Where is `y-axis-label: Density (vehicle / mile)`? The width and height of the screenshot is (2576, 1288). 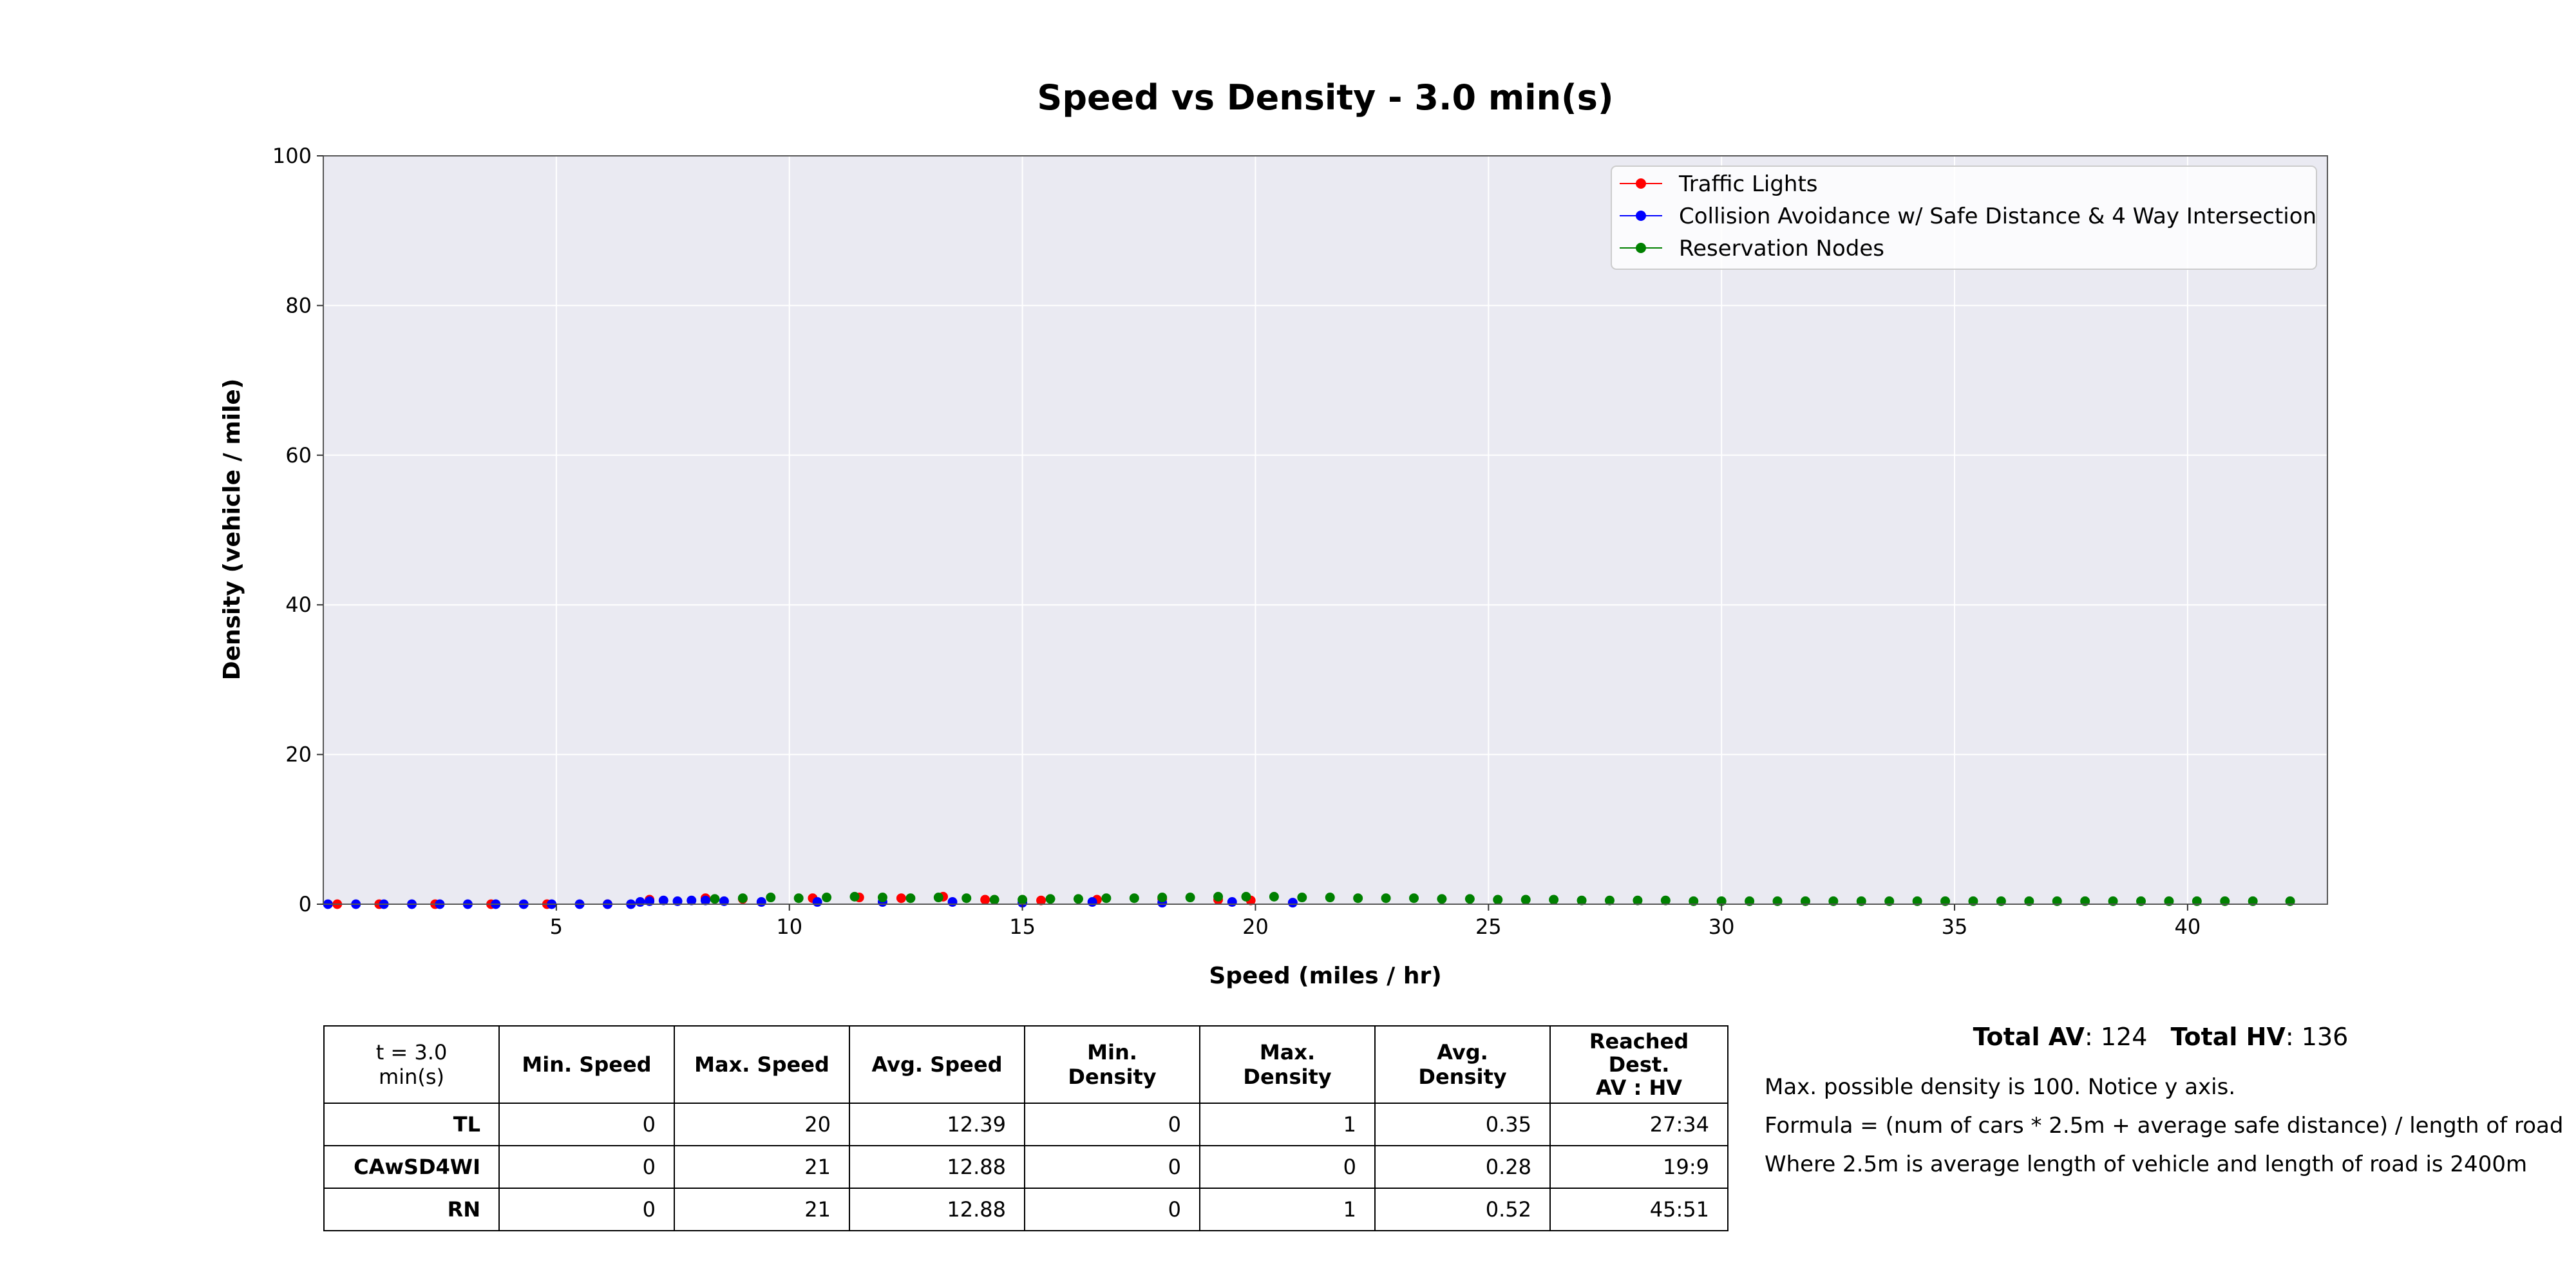 y-axis-label: Density (vehicle / mile) is located at coordinates (232, 530).